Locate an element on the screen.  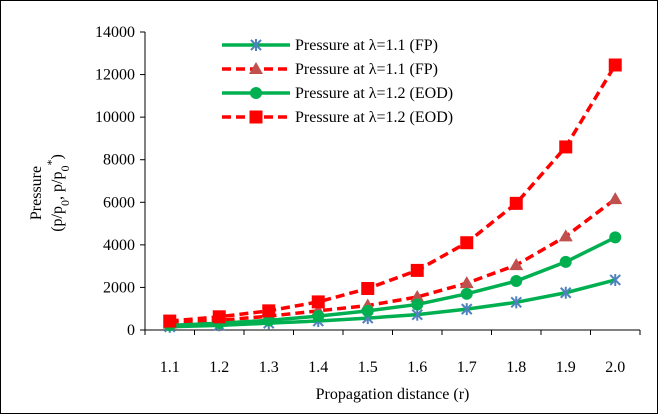
y-tick-label: 6000 is located at coordinates (119, 202).